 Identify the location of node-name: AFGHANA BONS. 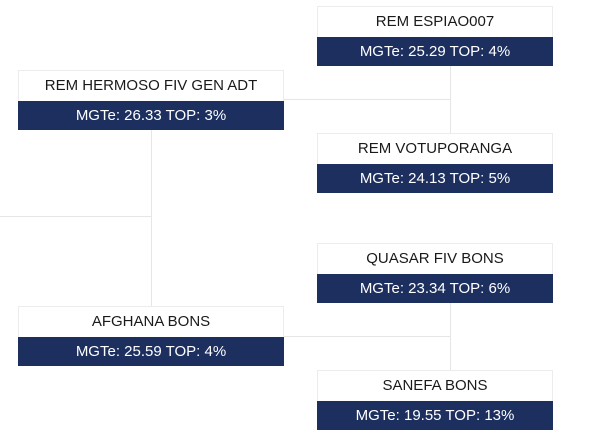
(151, 321).